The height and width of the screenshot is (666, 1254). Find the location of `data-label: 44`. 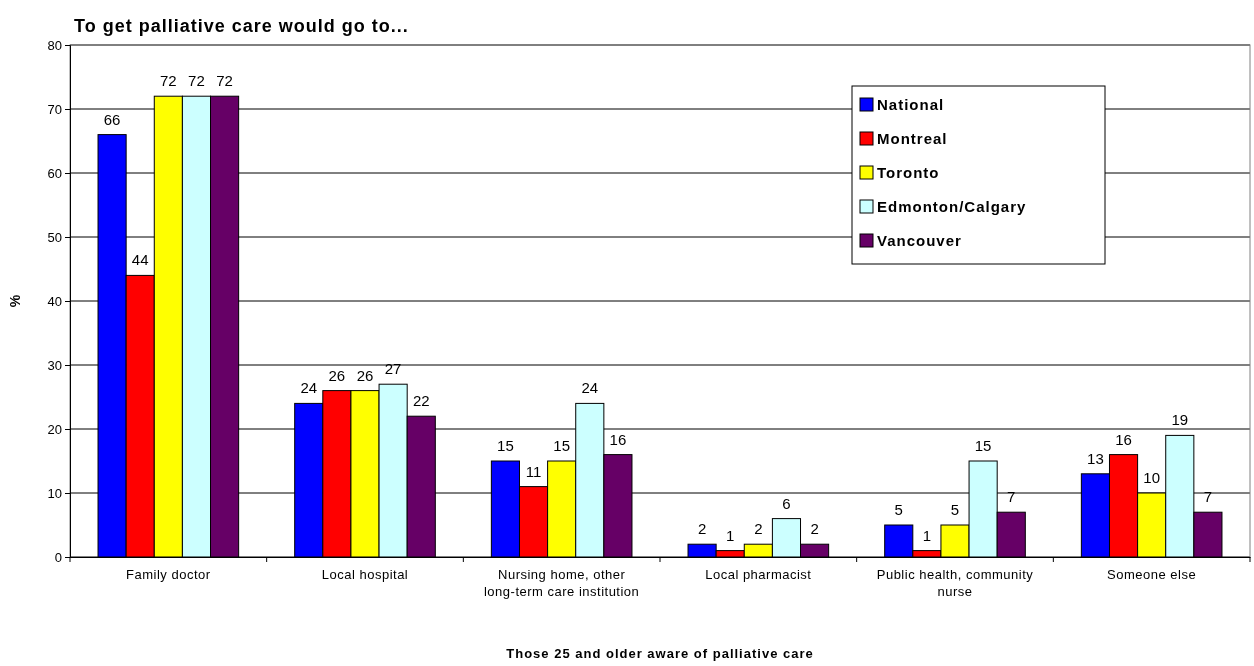

data-label: 44 is located at coordinates (140, 260).